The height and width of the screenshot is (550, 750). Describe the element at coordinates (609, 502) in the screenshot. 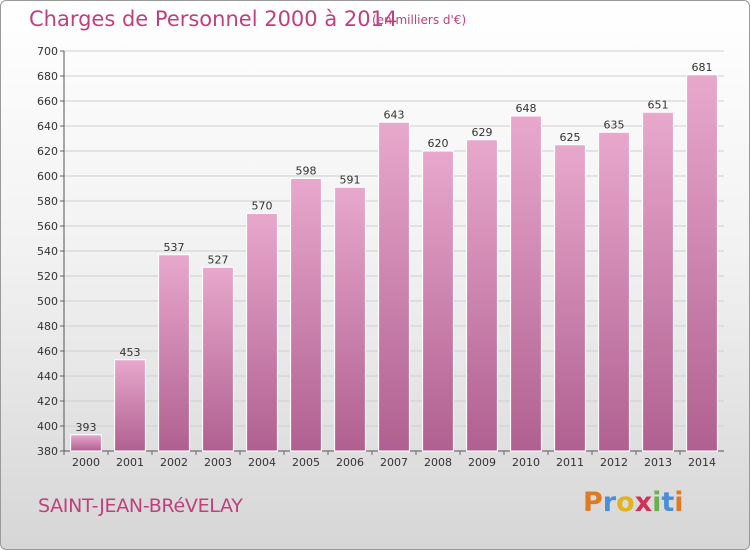

I see `logo-letter: r` at that location.